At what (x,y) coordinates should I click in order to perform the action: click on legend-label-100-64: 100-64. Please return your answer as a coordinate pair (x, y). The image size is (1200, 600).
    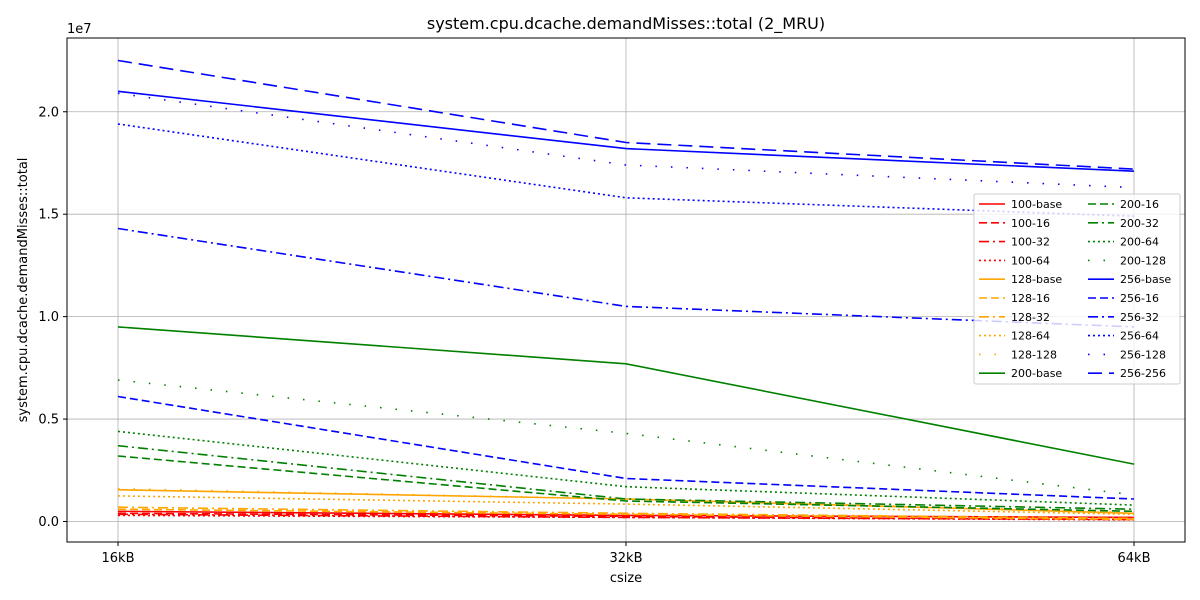
    Looking at the image, I should click on (1030, 260).